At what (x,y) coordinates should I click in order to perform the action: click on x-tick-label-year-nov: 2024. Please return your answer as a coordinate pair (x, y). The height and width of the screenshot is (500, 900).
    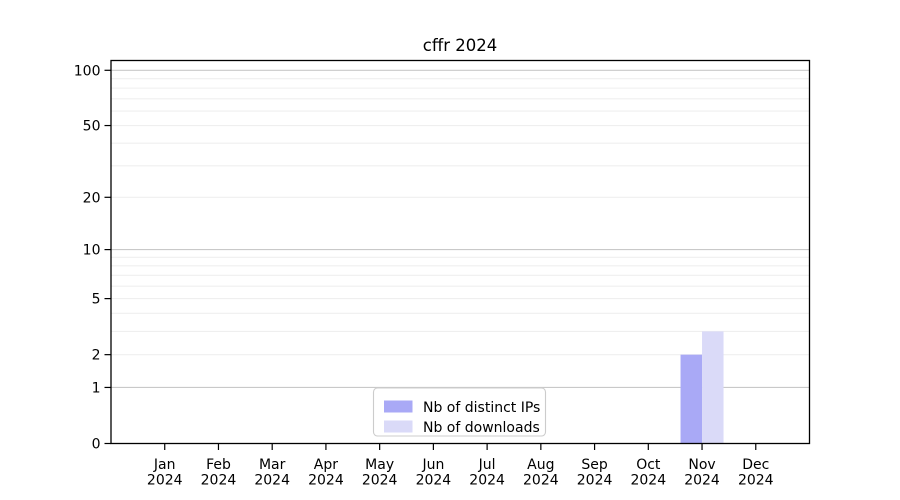
    Looking at the image, I should click on (702, 481).